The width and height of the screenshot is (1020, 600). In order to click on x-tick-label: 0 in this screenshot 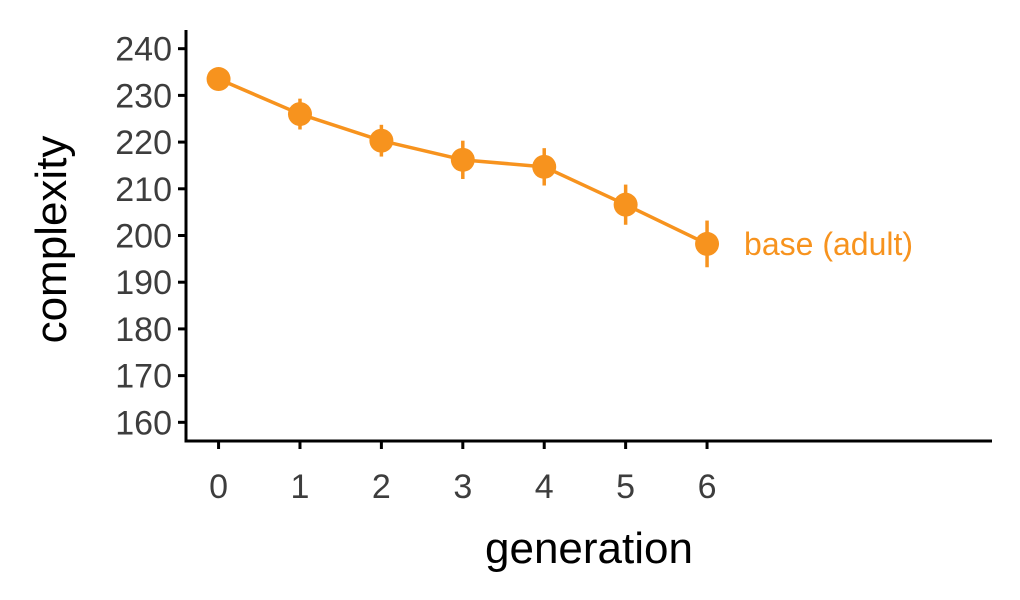, I will do `click(218, 487)`.